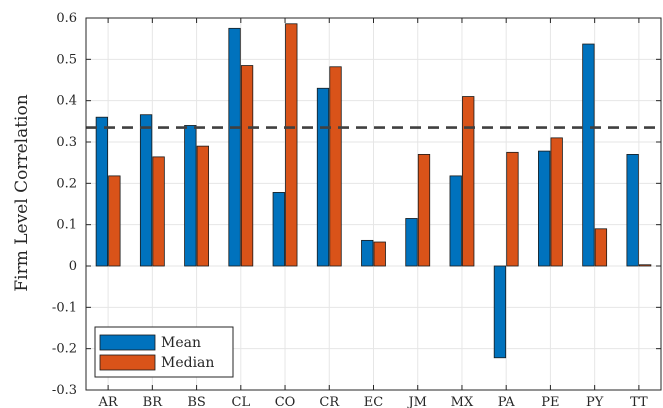  What do you see at coordinates (411, 242) in the screenshot?
I see `bar-mean-jm` at bounding box center [411, 242].